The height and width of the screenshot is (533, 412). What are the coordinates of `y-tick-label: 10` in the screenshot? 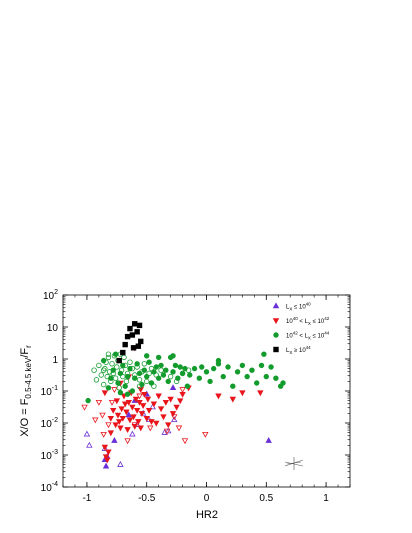 It's located at (53, 328).